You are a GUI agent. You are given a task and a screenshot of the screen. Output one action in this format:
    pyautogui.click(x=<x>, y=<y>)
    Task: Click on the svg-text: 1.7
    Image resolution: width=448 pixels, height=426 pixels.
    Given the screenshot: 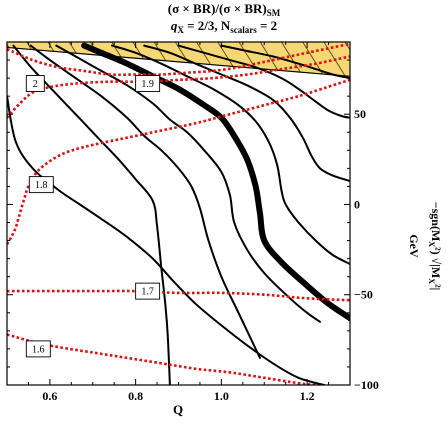 What is the action you would take?
    pyautogui.click(x=147, y=292)
    